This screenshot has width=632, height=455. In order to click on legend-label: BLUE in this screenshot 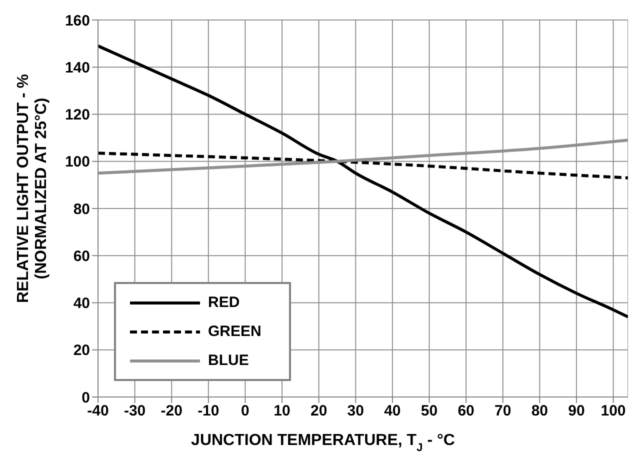, I will do `click(228, 360)`.